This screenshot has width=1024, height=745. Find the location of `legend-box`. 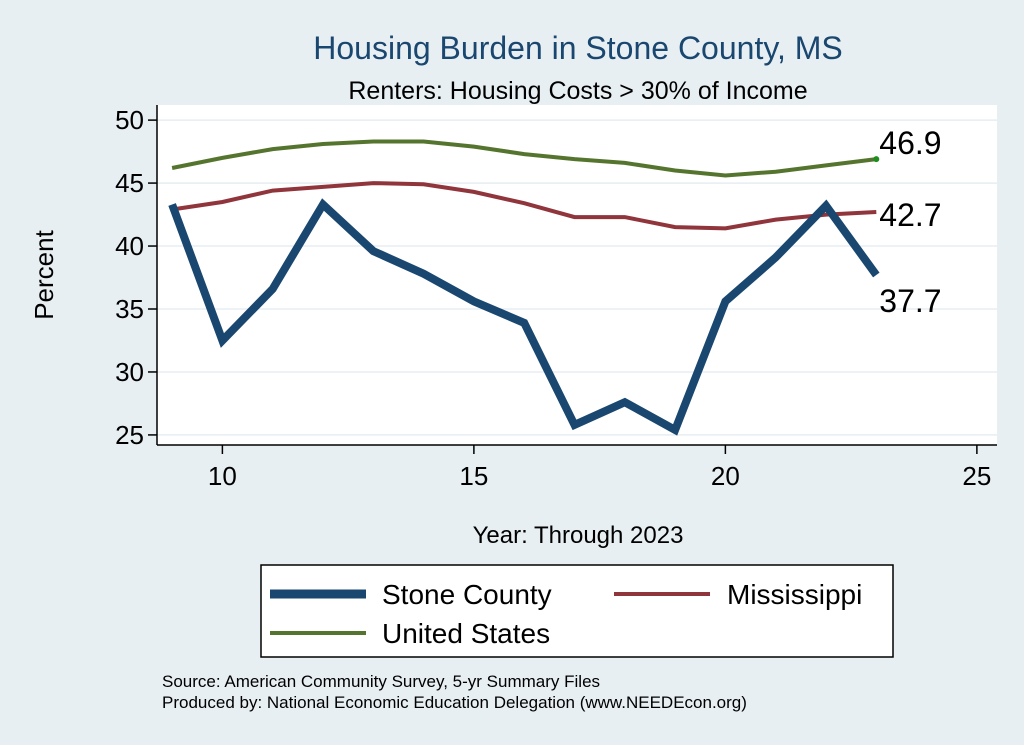

legend-box is located at coordinates (577, 611).